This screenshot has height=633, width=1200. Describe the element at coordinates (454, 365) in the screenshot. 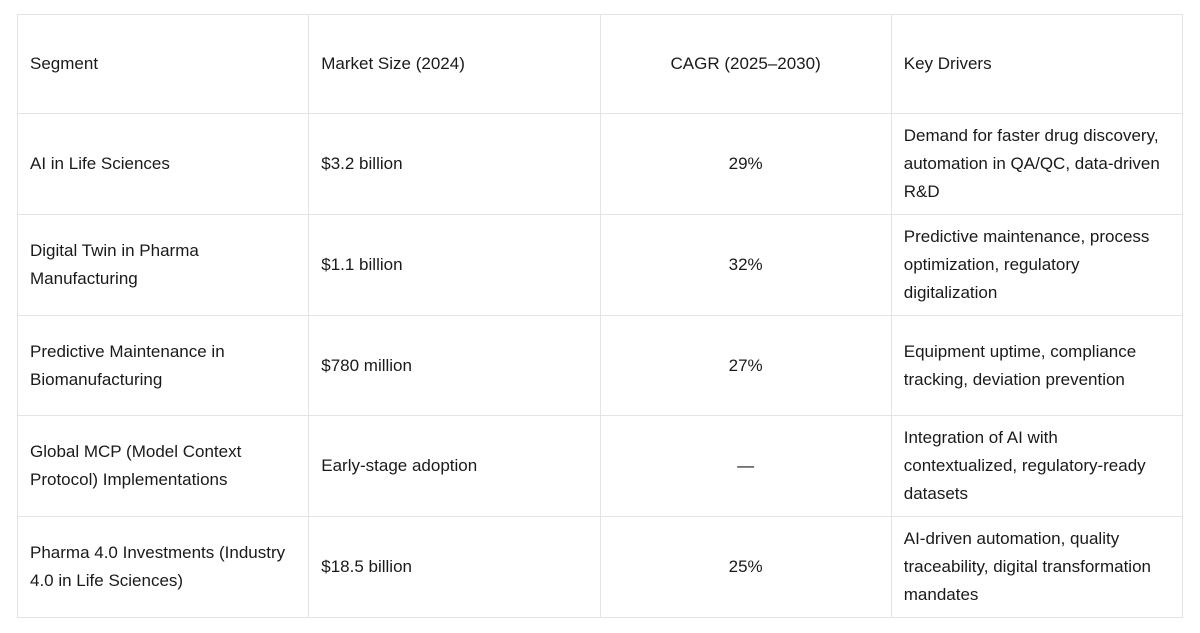

I see `cell-market-size: $780 million` at that location.